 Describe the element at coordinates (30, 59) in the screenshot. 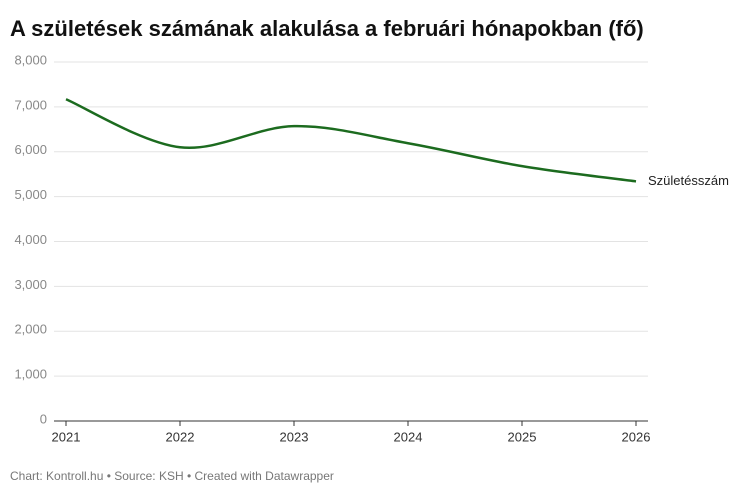

I see `y-tick-label: 8,000` at that location.